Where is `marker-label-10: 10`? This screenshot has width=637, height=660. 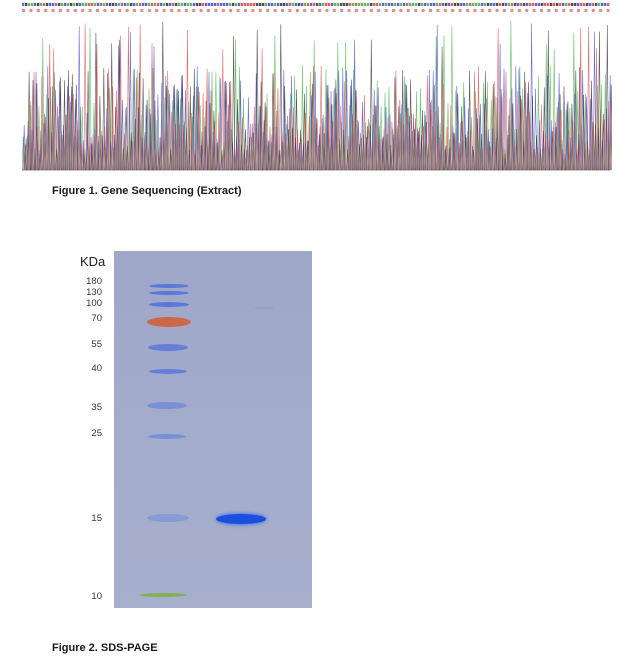
marker-label-10: 10 is located at coordinates (96, 596).